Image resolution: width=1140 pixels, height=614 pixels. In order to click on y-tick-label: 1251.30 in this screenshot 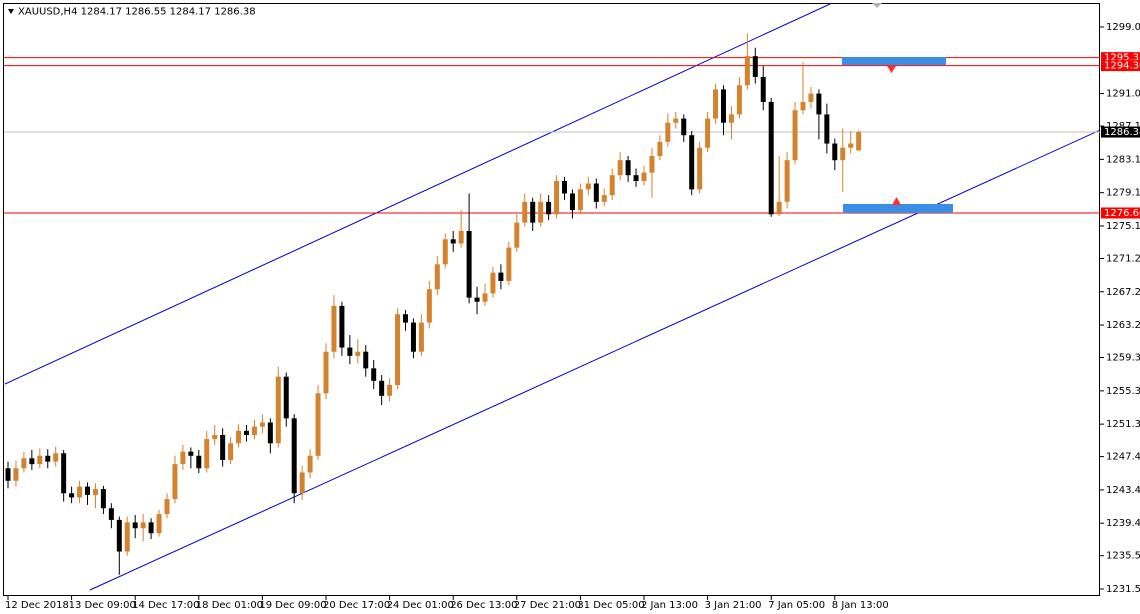, I will do `click(1123, 424)`.